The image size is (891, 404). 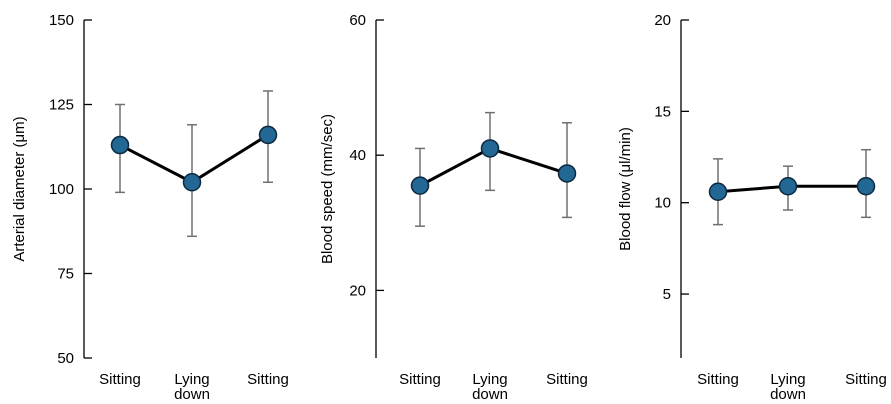 I want to click on y-axis-label: Blood flow (μl/min), so click(x=625, y=189).